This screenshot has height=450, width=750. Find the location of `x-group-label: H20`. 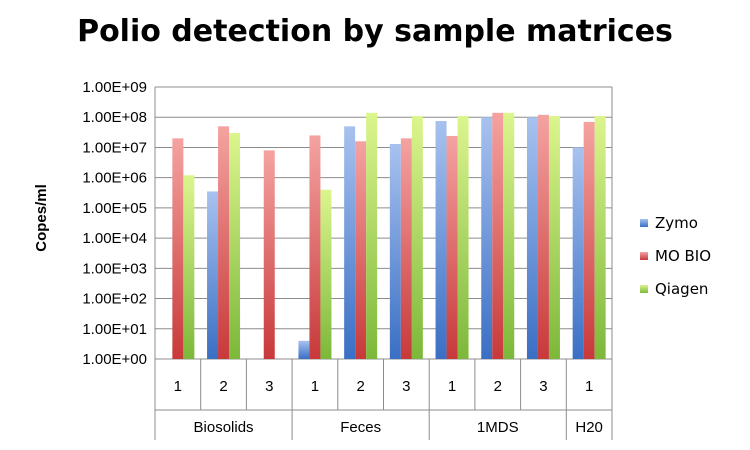

x-group-label: H20 is located at coordinates (589, 427).